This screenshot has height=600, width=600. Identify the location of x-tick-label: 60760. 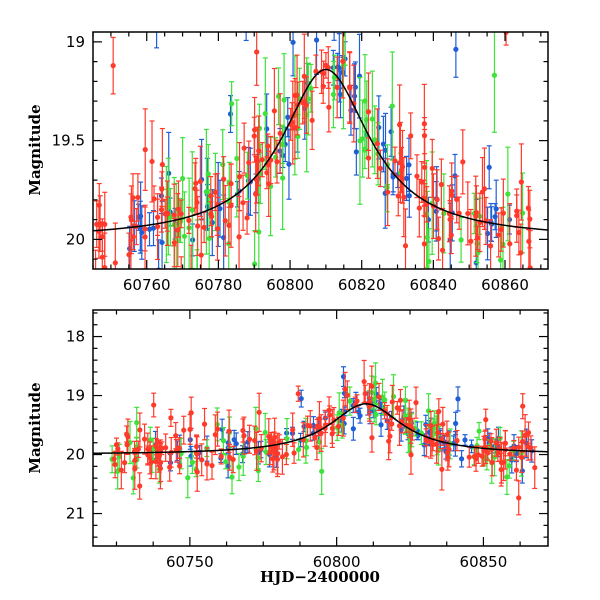
(147, 285).